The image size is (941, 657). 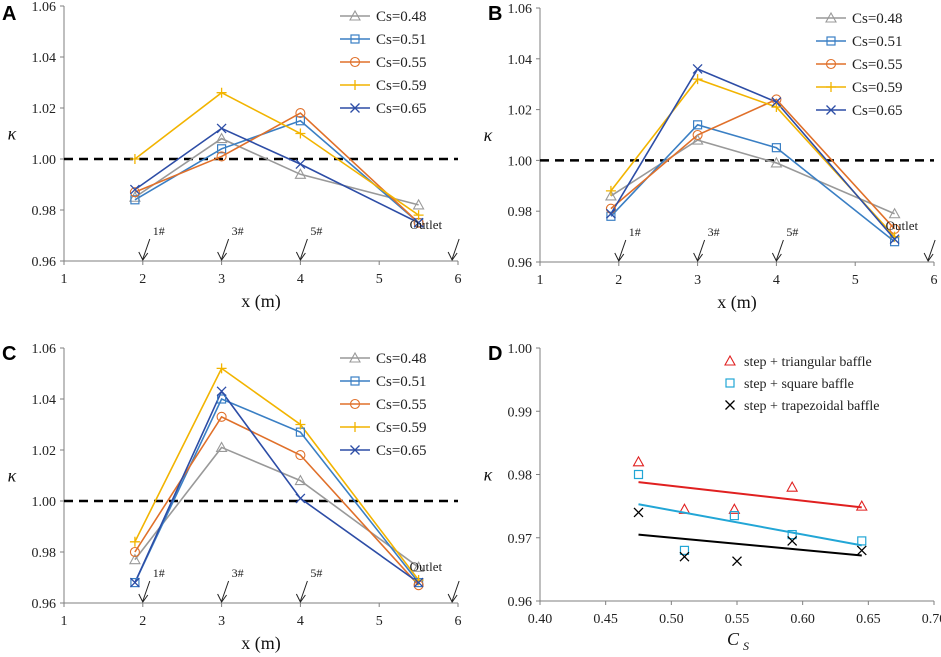 What do you see at coordinates (520, 9) in the screenshot?
I see `y-tick-label: 1.06` at bounding box center [520, 9].